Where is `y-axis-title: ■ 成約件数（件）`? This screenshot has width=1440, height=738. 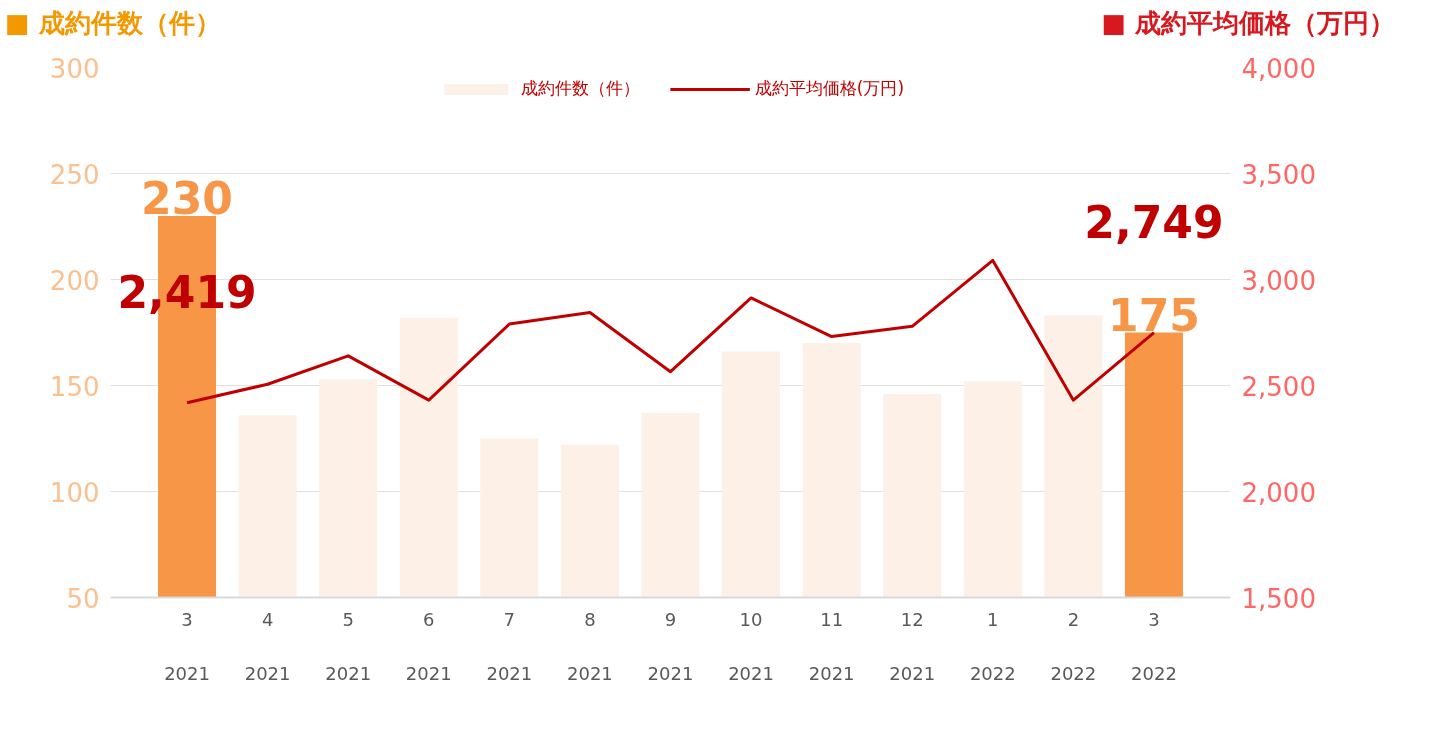
y-axis-title: ■ 成約件数（件） is located at coordinates (113, 23).